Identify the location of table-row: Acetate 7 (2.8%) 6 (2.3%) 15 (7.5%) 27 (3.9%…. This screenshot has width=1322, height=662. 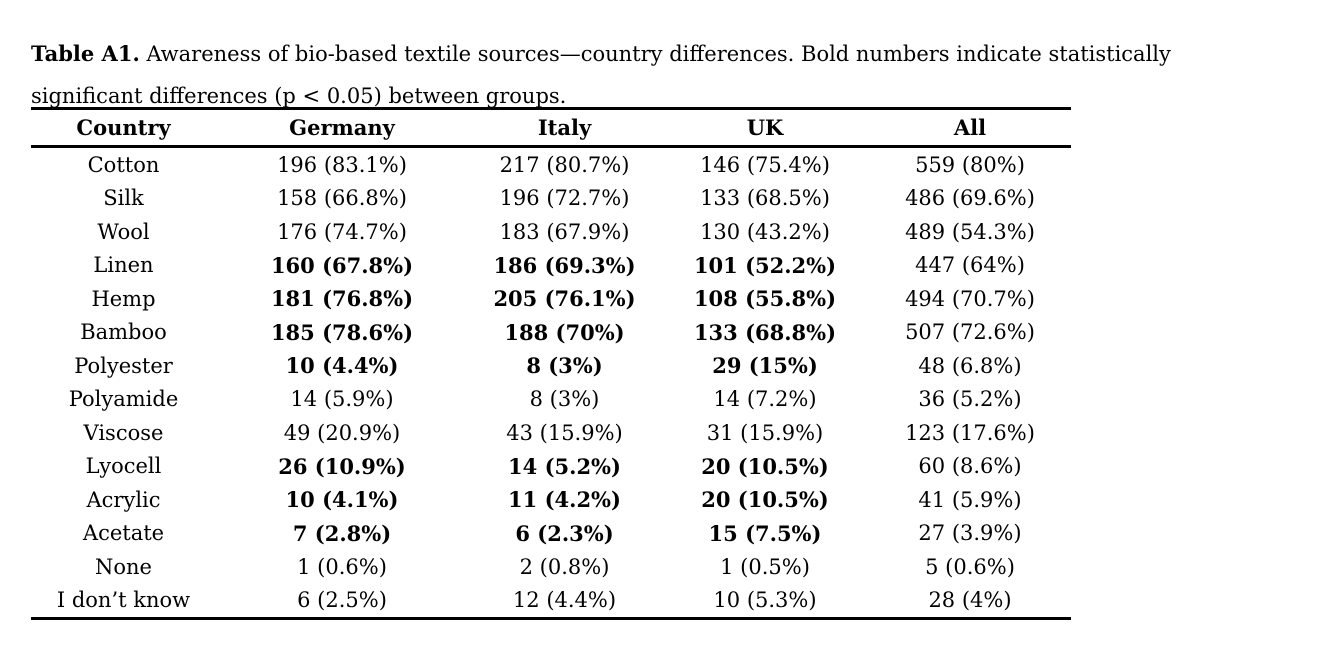
(551, 534).